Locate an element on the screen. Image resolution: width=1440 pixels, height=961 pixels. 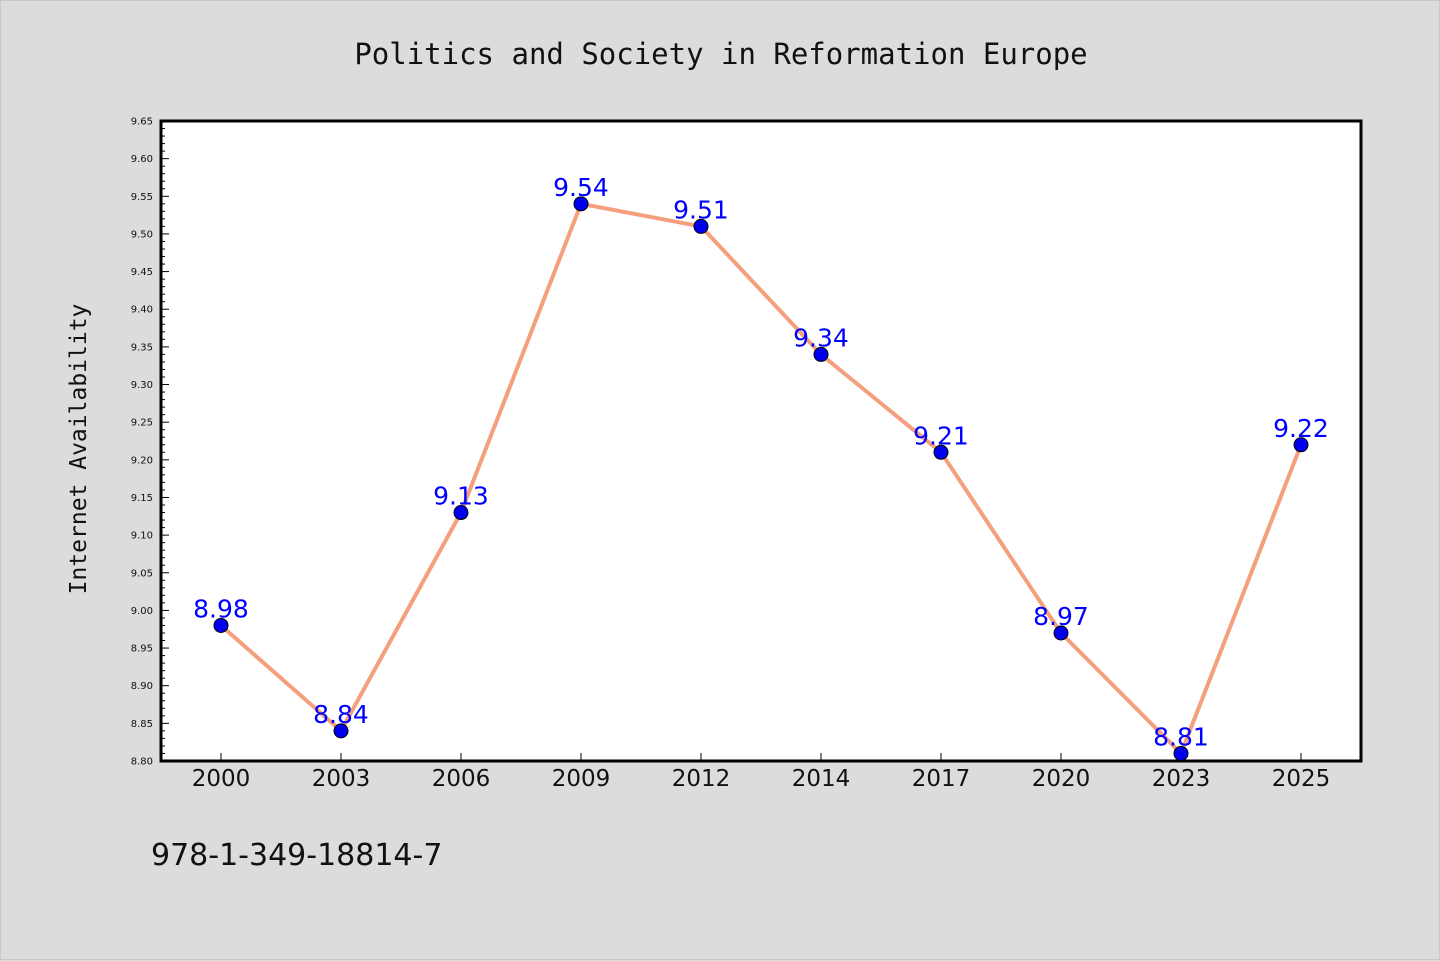
x-tick-label: 2000 is located at coordinates (221, 779).